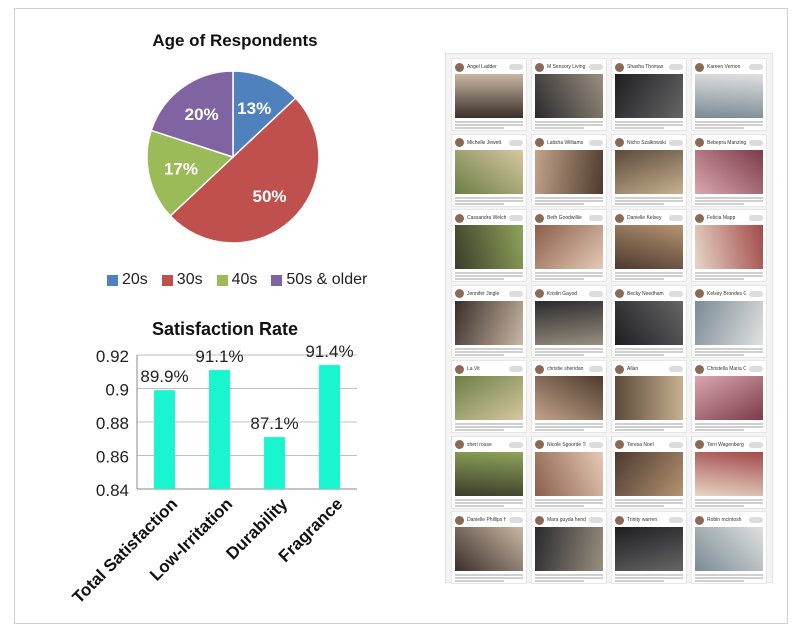 The image size is (800, 632). Describe the element at coordinates (125, 550) in the screenshot. I see `x-tick-label: Total Satisfaction` at that location.